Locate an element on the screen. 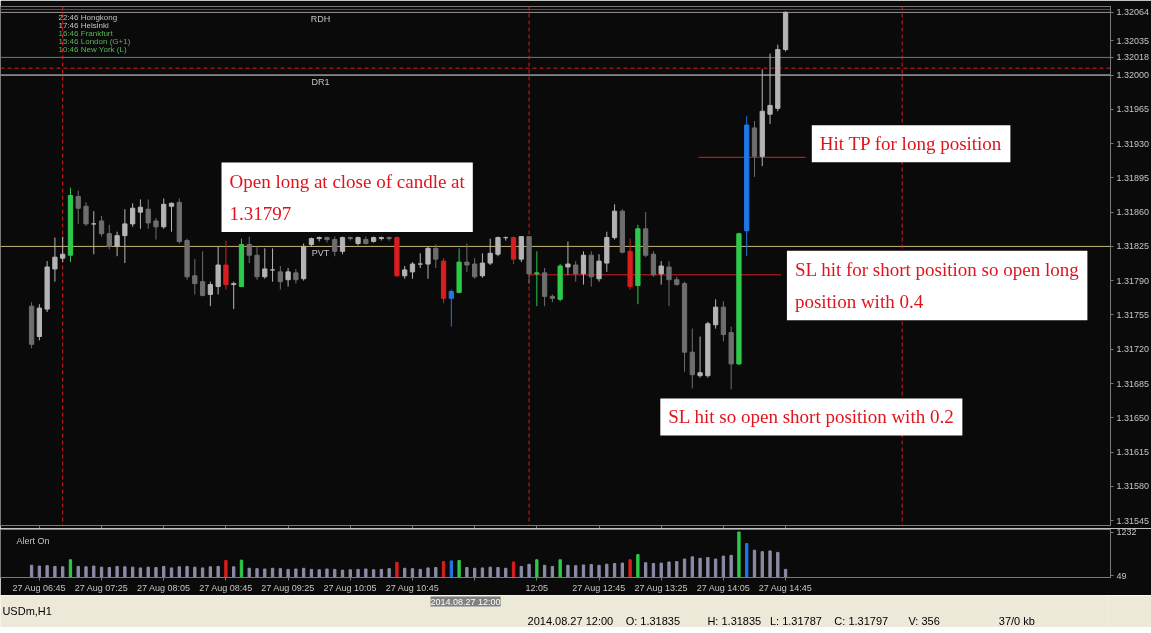  x-tick-label: 27 Aug 08:05 is located at coordinates (163, 587).